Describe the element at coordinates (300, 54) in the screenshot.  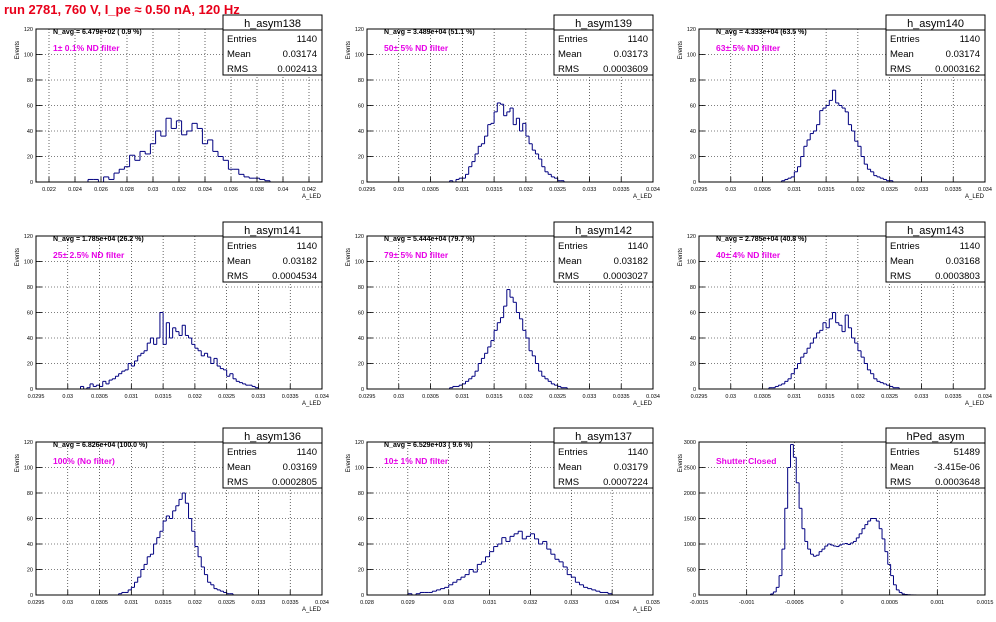
I see `stats-row-value: 0.03174` at that location.